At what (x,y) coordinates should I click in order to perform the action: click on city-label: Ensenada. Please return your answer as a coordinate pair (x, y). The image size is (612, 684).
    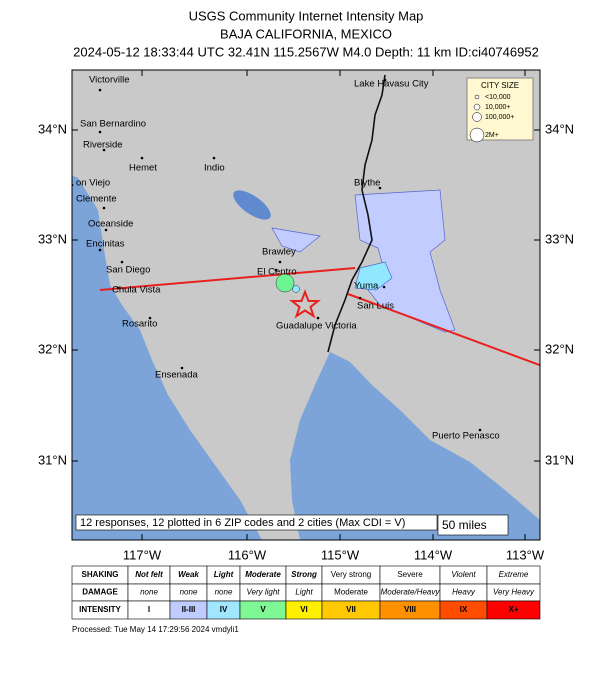
    Looking at the image, I should click on (177, 375).